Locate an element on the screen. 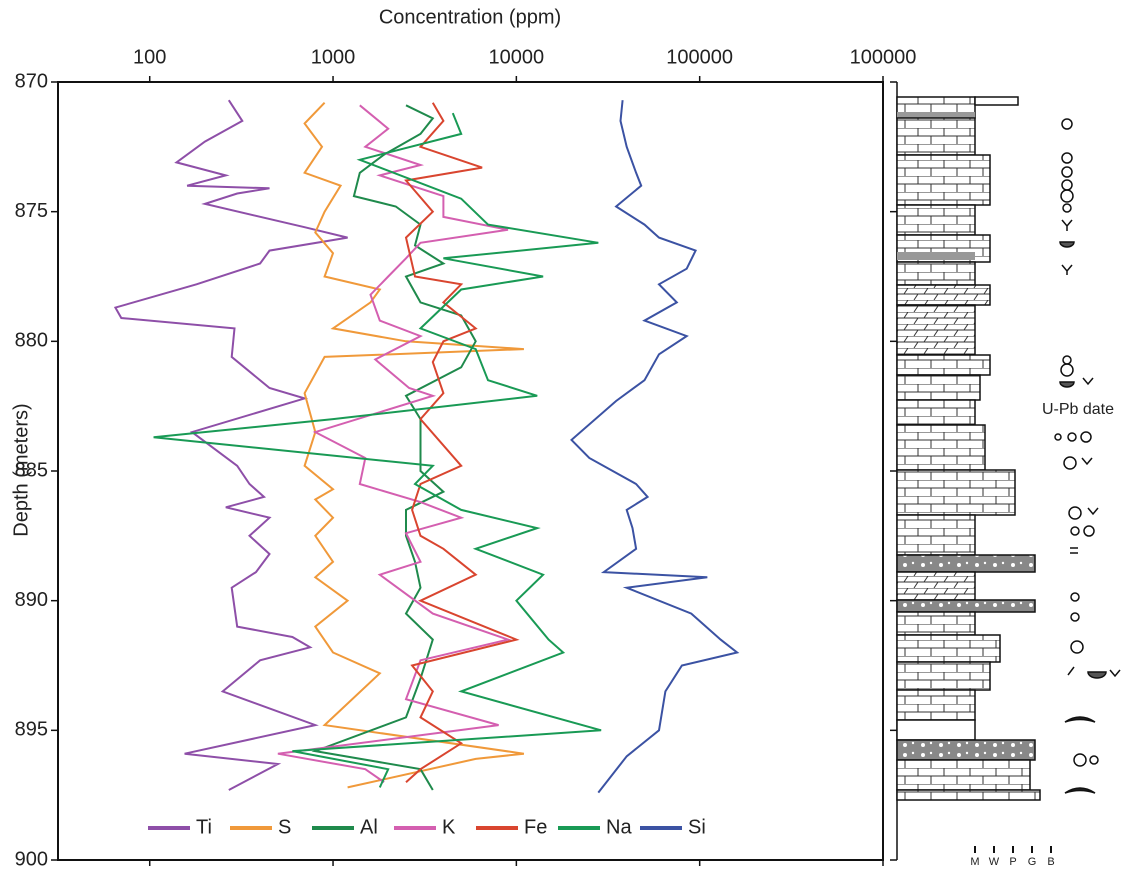  legend-label: Al is located at coordinates (369, 827).